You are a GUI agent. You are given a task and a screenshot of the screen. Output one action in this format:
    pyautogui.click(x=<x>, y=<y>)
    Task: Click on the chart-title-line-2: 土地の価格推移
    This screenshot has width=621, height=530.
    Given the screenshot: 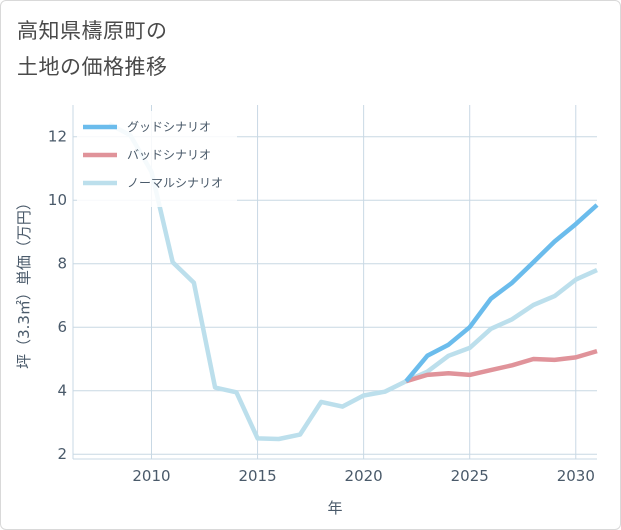 What is the action you would take?
    pyautogui.click(x=92, y=67)
    